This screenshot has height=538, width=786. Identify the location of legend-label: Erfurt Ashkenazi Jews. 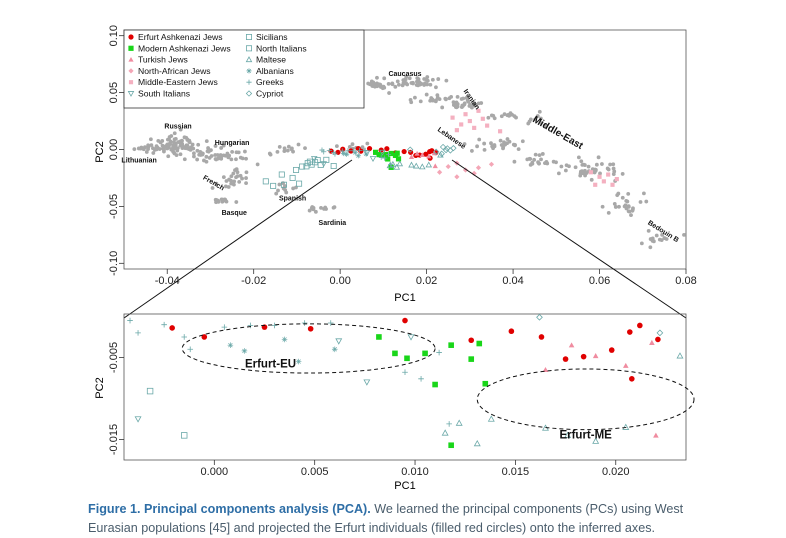
(180, 37).